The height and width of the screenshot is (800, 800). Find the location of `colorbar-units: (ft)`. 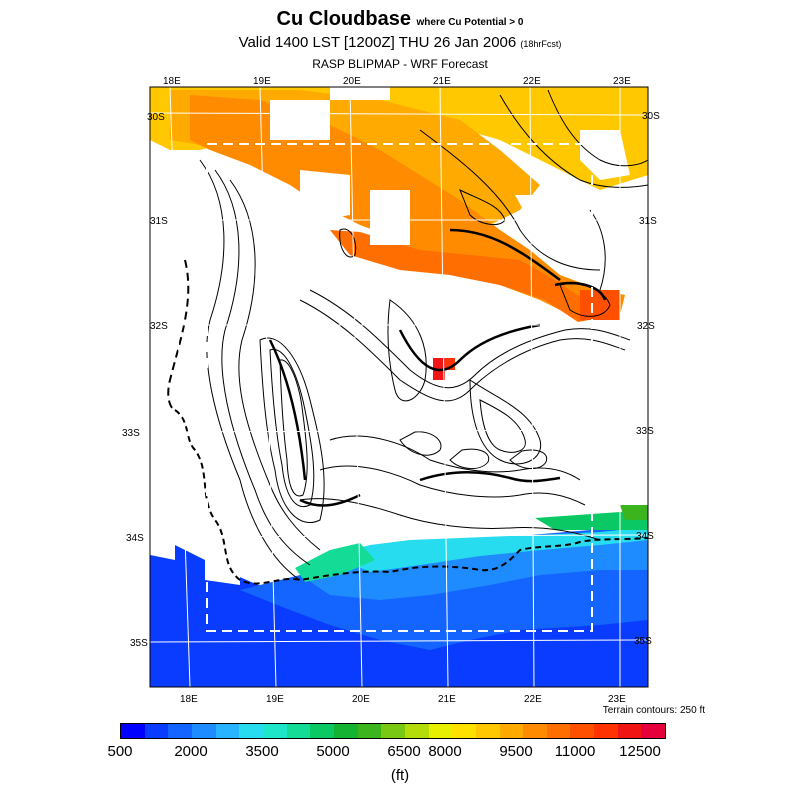

colorbar-units: (ft) is located at coordinates (400, 775).